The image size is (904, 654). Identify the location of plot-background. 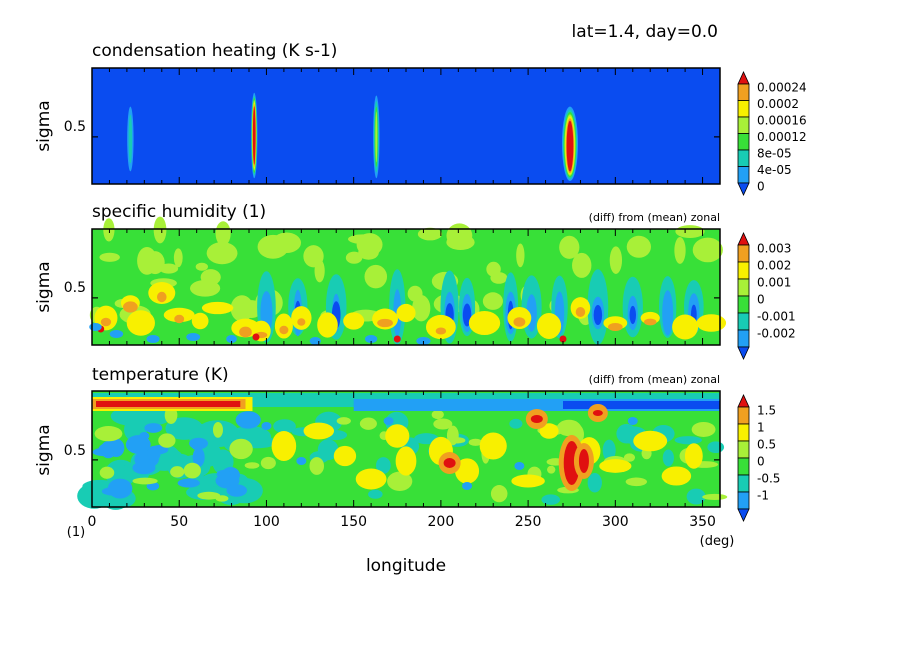
(406, 126).